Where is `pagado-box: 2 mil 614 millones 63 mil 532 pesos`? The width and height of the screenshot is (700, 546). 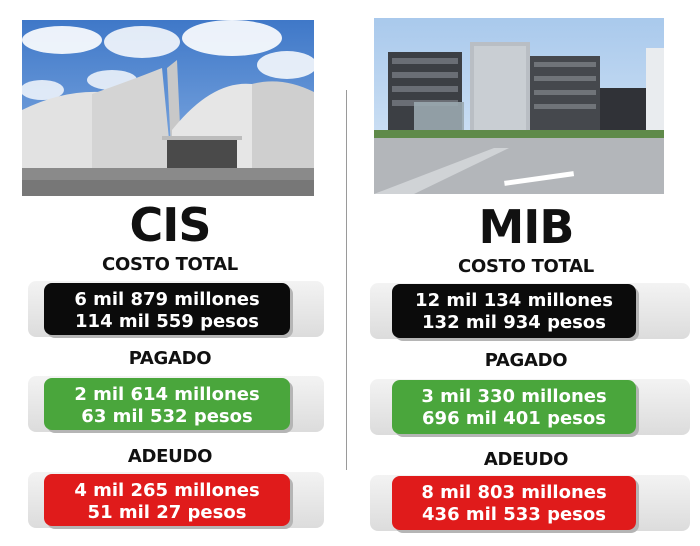 pagado-box: 2 mil 614 millones 63 mil 532 pesos is located at coordinates (167, 404).